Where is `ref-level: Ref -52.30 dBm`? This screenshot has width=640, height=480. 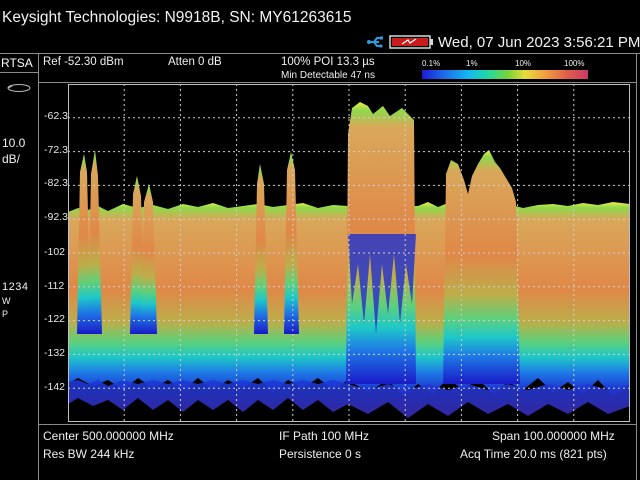 ref-level: Ref -52.30 dBm is located at coordinates (83, 62).